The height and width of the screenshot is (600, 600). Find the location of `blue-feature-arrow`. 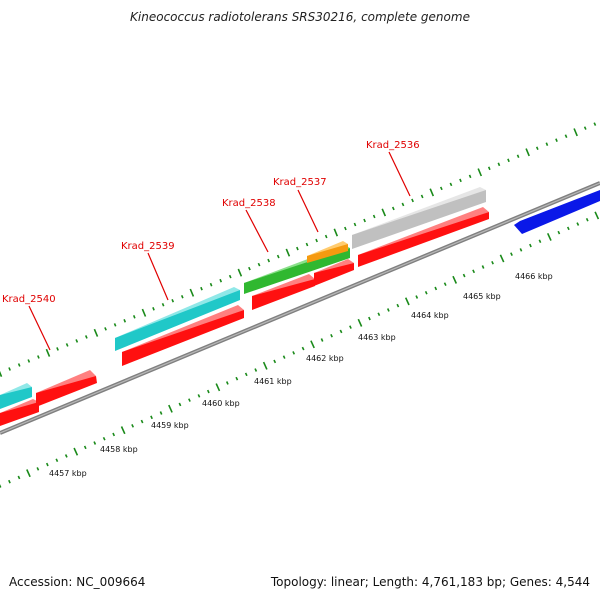

blue-feature-arrow is located at coordinates (557, 212).